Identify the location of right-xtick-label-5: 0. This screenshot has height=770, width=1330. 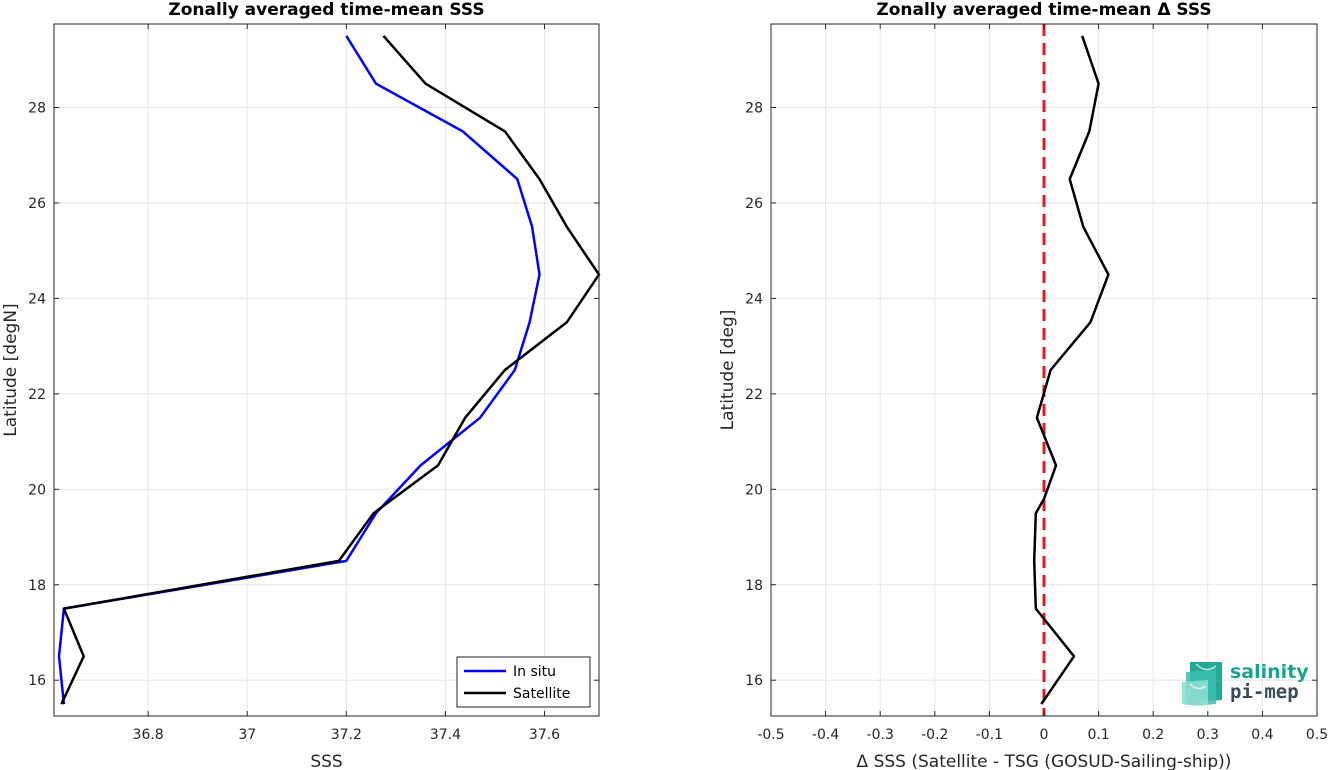
(1044, 735).